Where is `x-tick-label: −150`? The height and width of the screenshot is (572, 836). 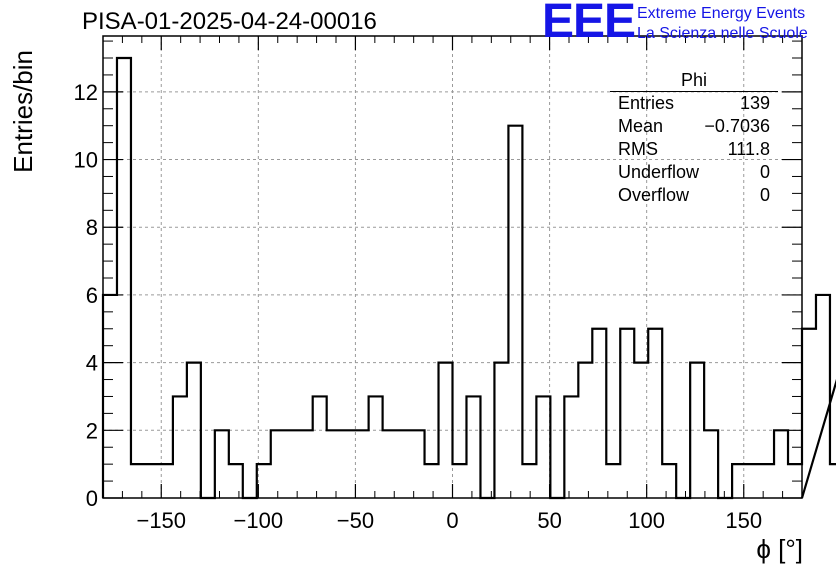
x-tick-label: −150 is located at coordinates (161, 520).